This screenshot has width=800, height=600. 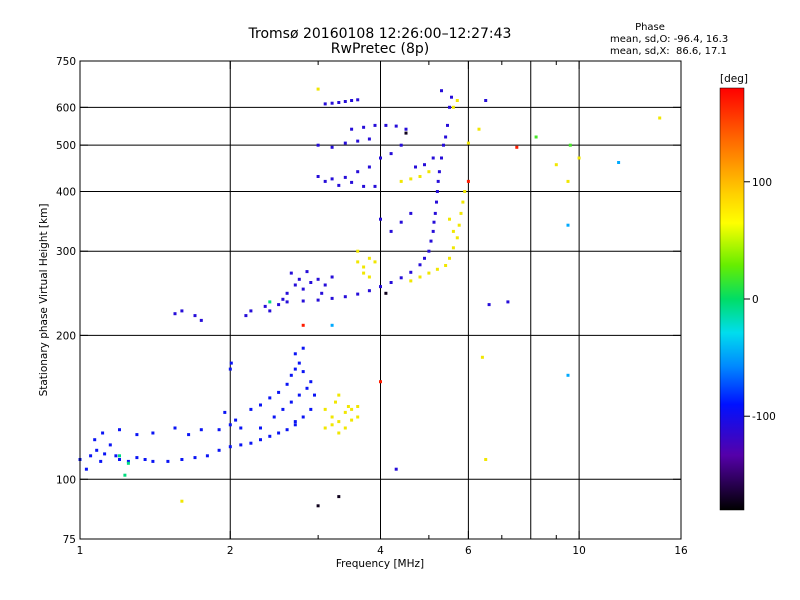 What do you see at coordinates (734, 79) in the screenshot?
I see `colorbar-label: [deg]` at bounding box center [734, 79].